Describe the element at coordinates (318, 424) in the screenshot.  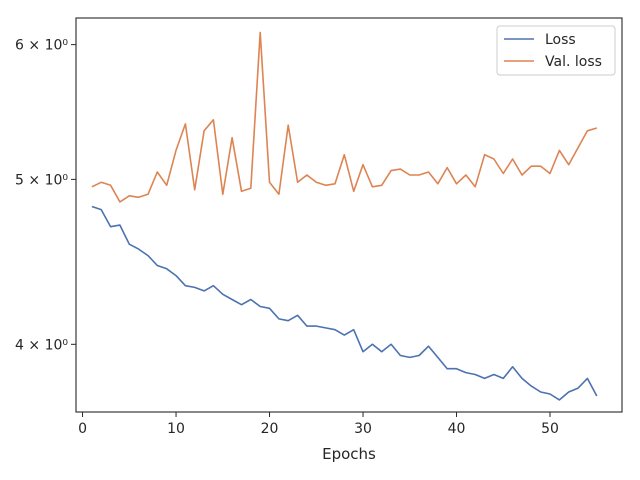
I see `x-axis: 0 10 20 30 40 50` at that location.